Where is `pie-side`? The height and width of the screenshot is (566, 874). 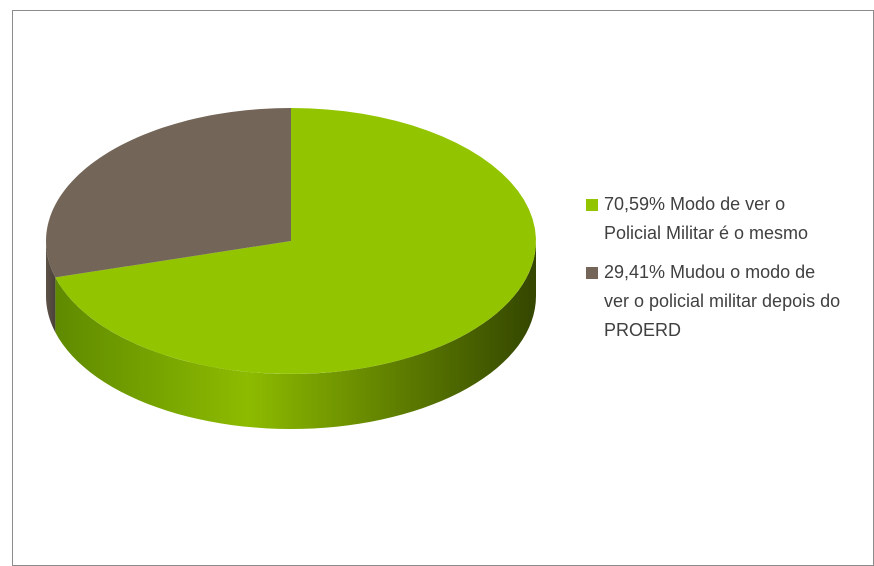
pie-side is located at coordinates (51, 287).